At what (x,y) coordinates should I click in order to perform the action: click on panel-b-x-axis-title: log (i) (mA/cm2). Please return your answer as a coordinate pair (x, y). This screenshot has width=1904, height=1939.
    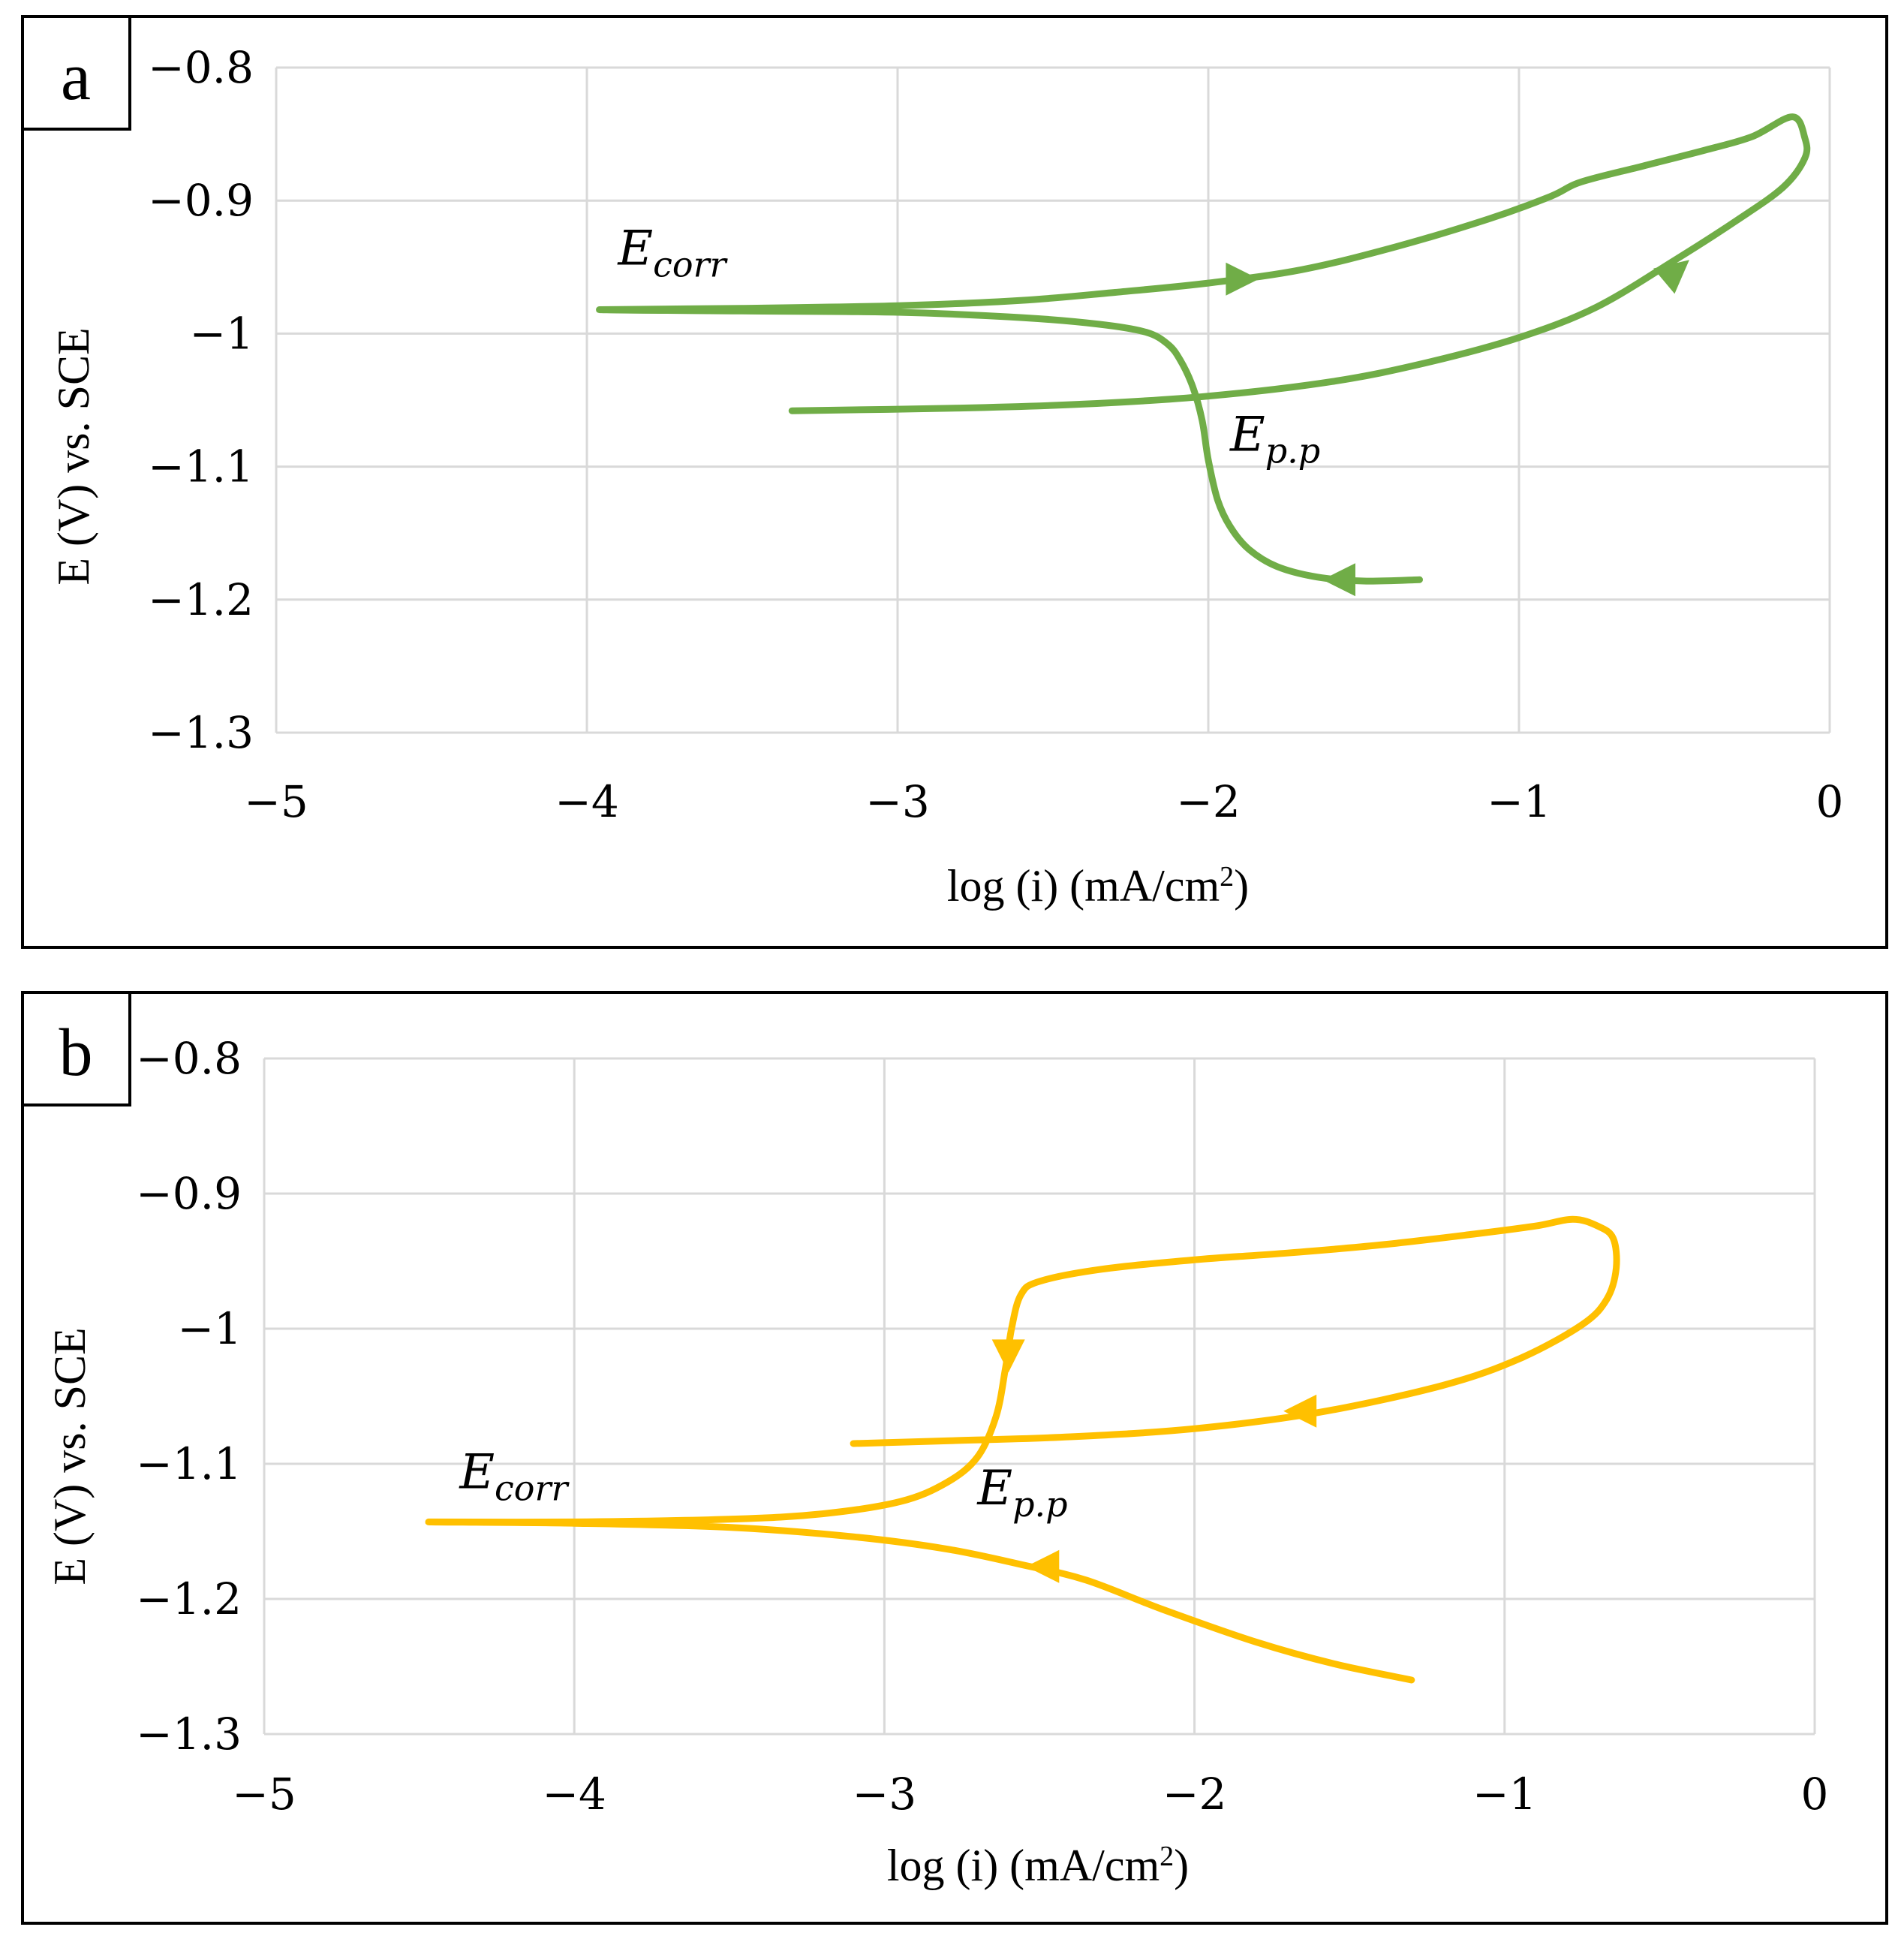
    Looking at the image, I should click on (1038, 1865).